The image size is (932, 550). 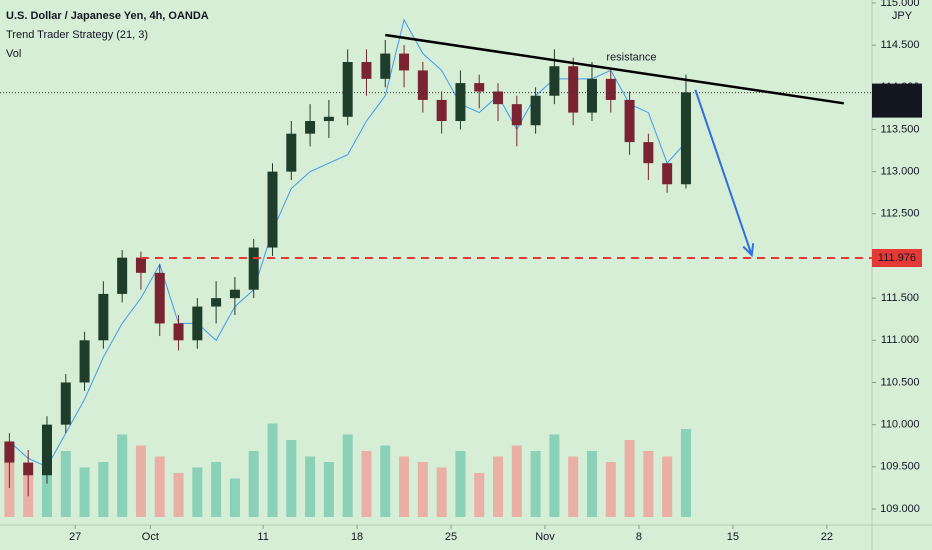 I want to click on y-tick-label: 113.500, so click(x=900, y=129).